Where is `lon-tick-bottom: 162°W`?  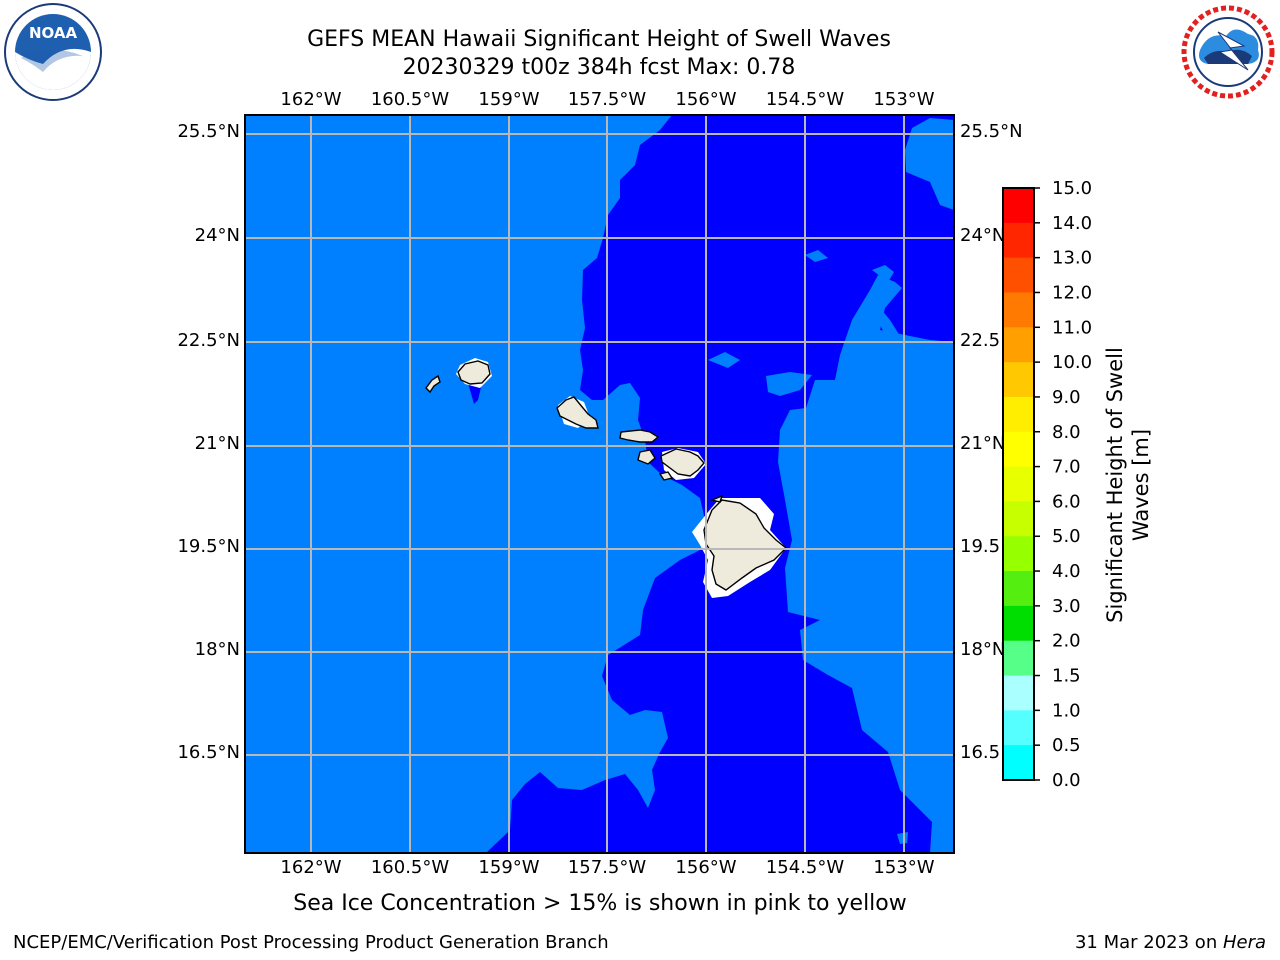 lon-tick-bottom: 162°W is located at coordinates (311, 867).